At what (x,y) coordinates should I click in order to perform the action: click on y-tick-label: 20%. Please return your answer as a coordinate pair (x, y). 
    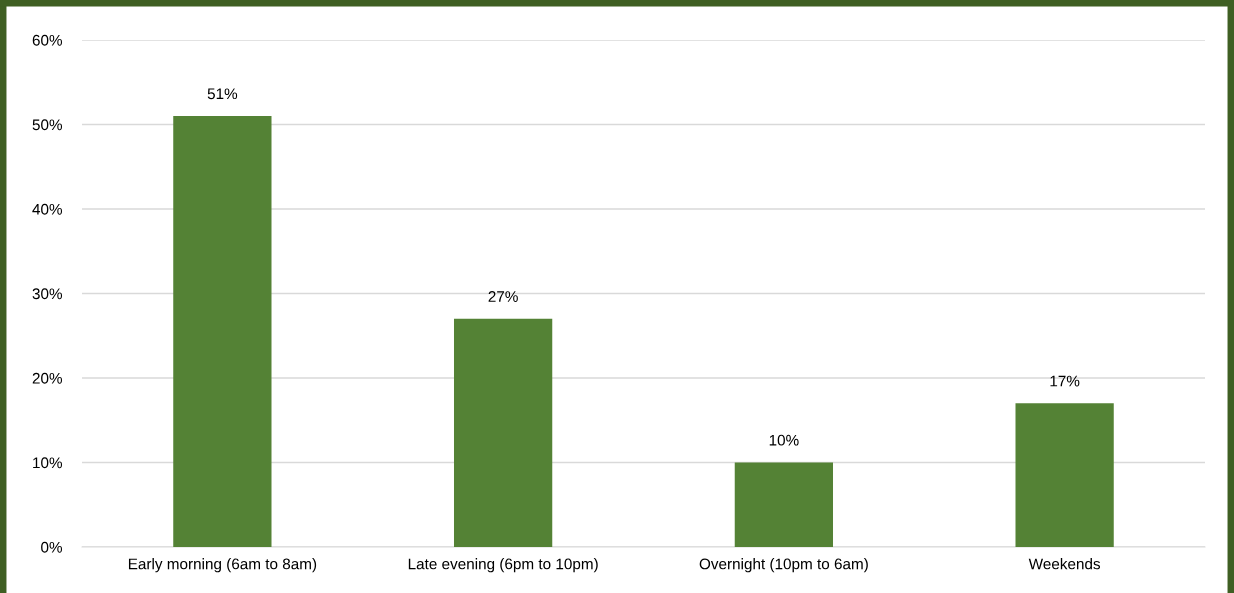
    Looking at the image, I should click on (47, 378).